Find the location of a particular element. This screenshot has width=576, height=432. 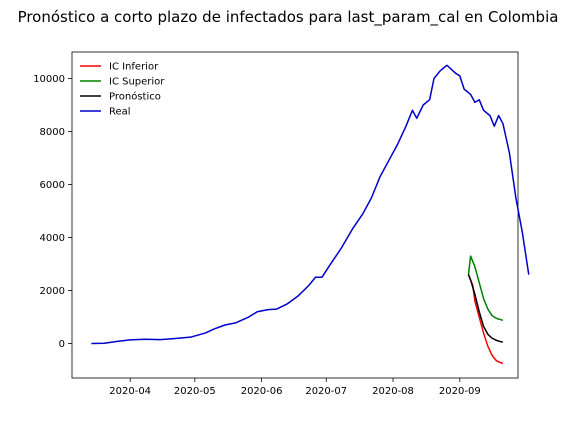

legend-label-ic-inferior: IC Inferior is located at coordinates (134, 67).